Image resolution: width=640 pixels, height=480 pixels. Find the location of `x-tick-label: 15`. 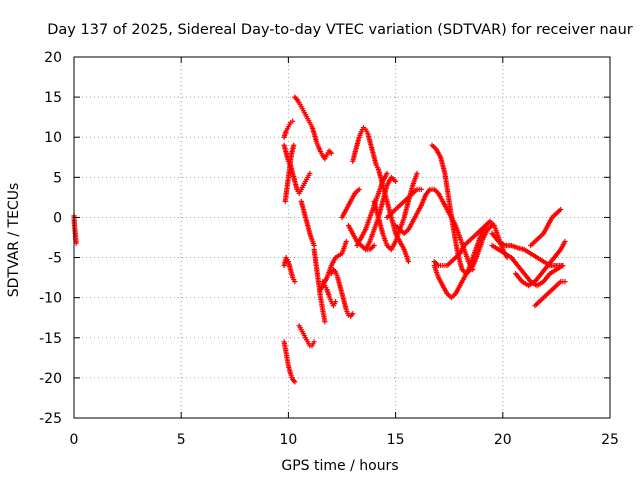

x-tick-label: 15 is located at coordinates (396, 440).